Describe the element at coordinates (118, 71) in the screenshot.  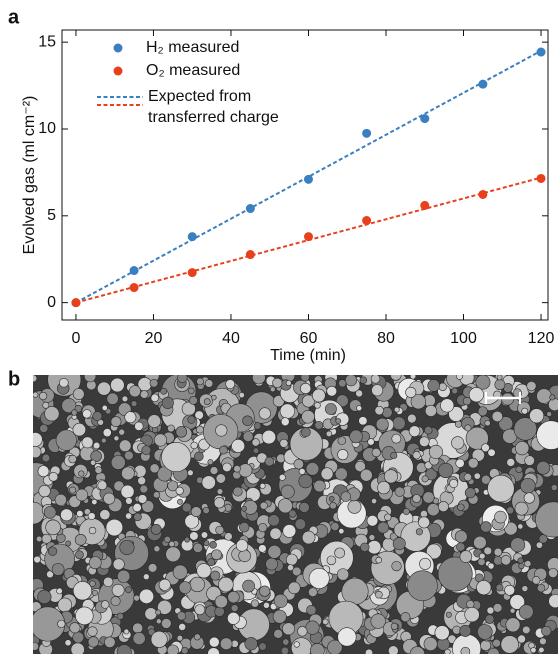
I see `legend-marker` at that location.